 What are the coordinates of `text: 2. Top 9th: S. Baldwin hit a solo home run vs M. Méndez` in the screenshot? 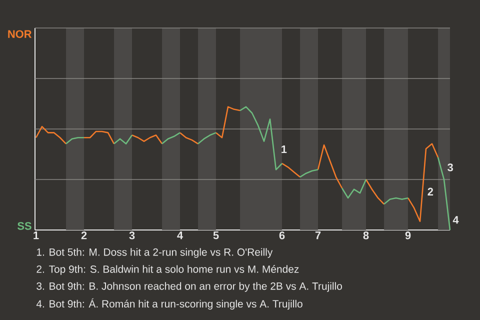 It's located at (167, 270).